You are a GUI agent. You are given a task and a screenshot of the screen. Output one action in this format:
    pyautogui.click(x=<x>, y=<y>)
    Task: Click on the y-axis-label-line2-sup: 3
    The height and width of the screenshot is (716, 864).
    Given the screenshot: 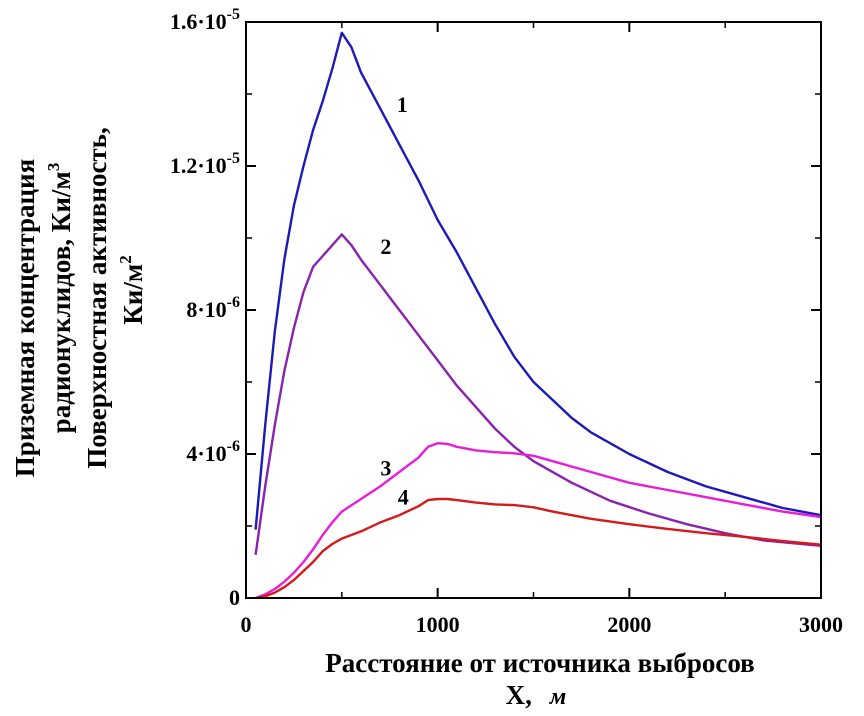 What is the action you would take?
    pyautogui.click(x=53, y=167)
    